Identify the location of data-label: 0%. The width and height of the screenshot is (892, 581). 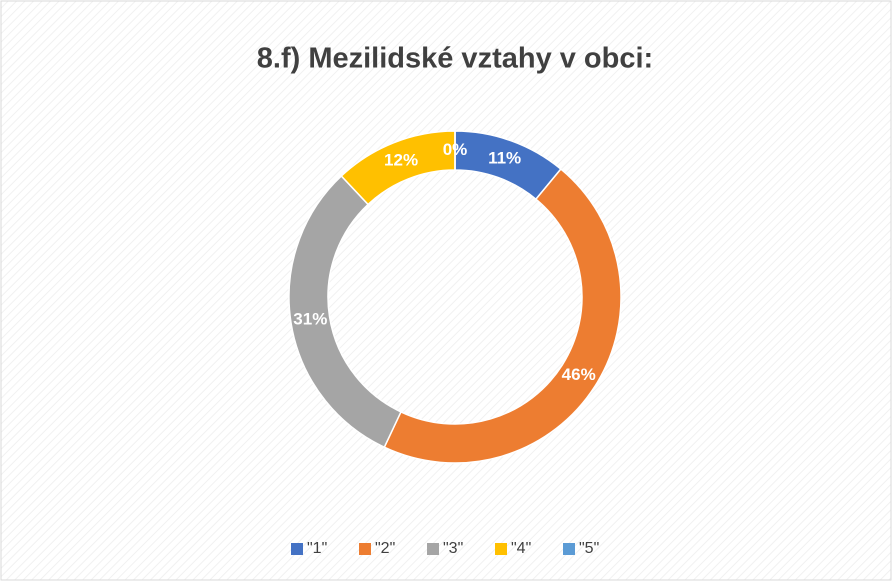
(455, 149).